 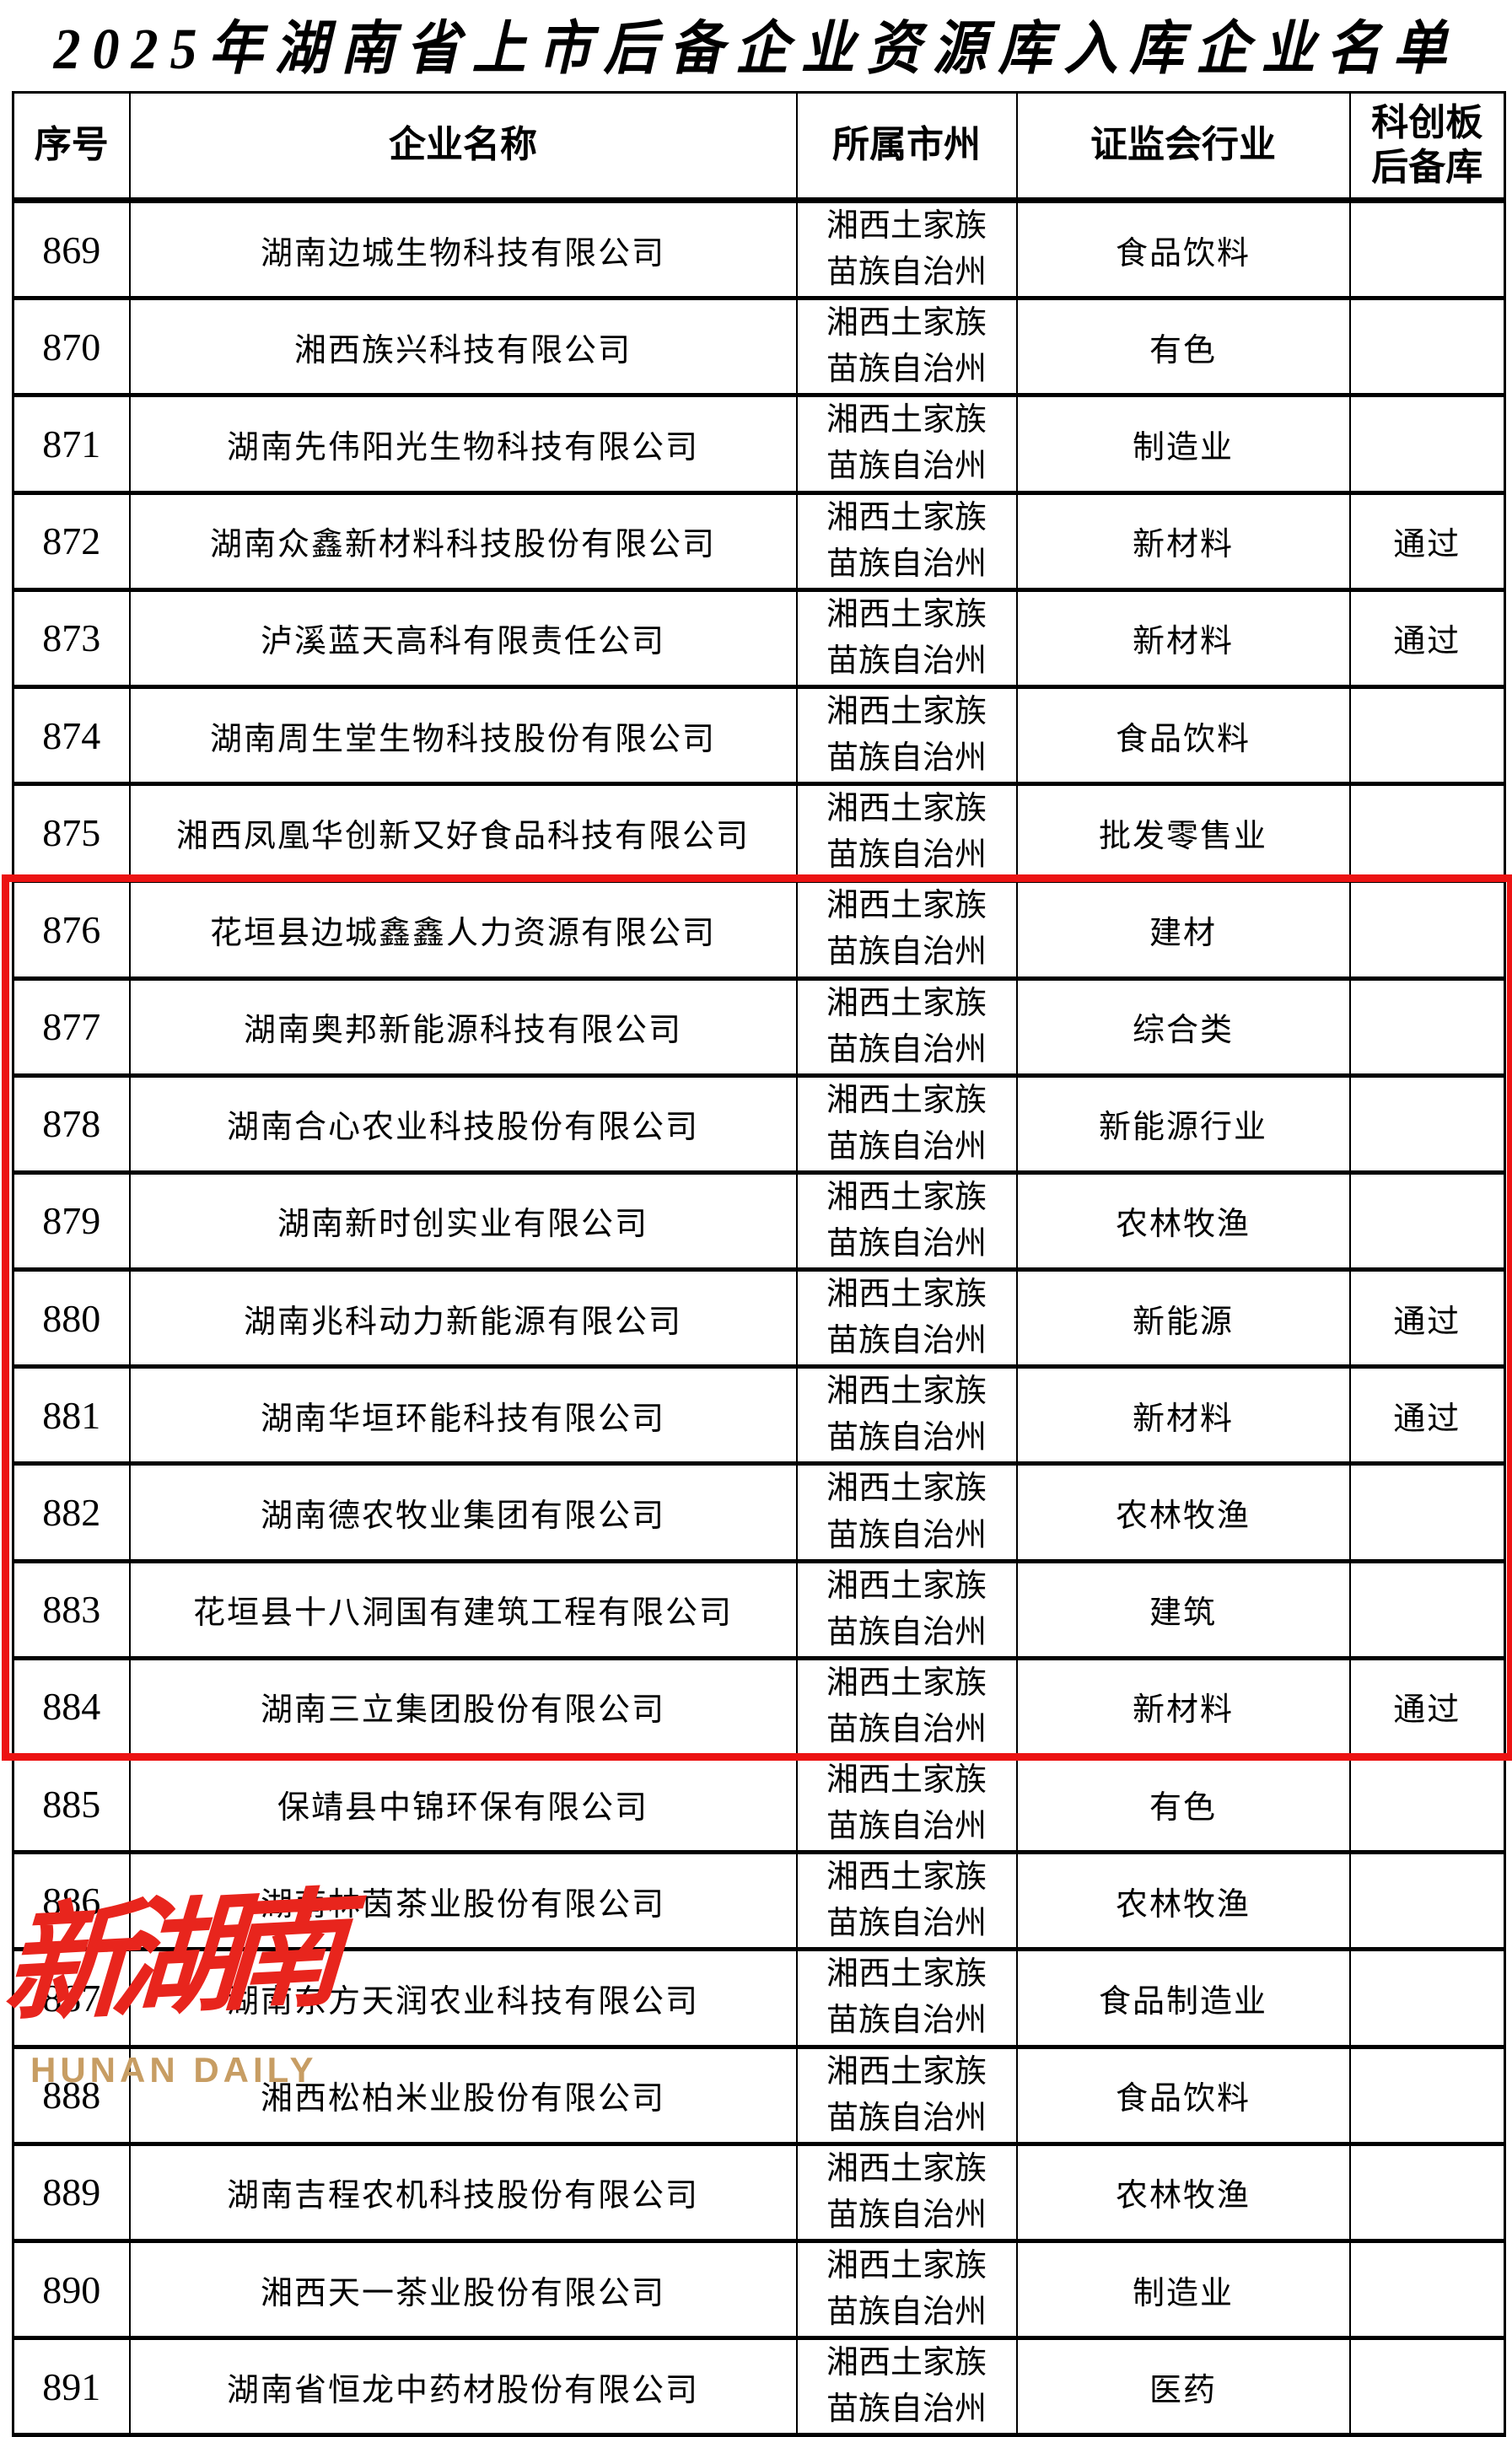 I want to click on column-header-city: 所属市州, so click(x=906, y=147).